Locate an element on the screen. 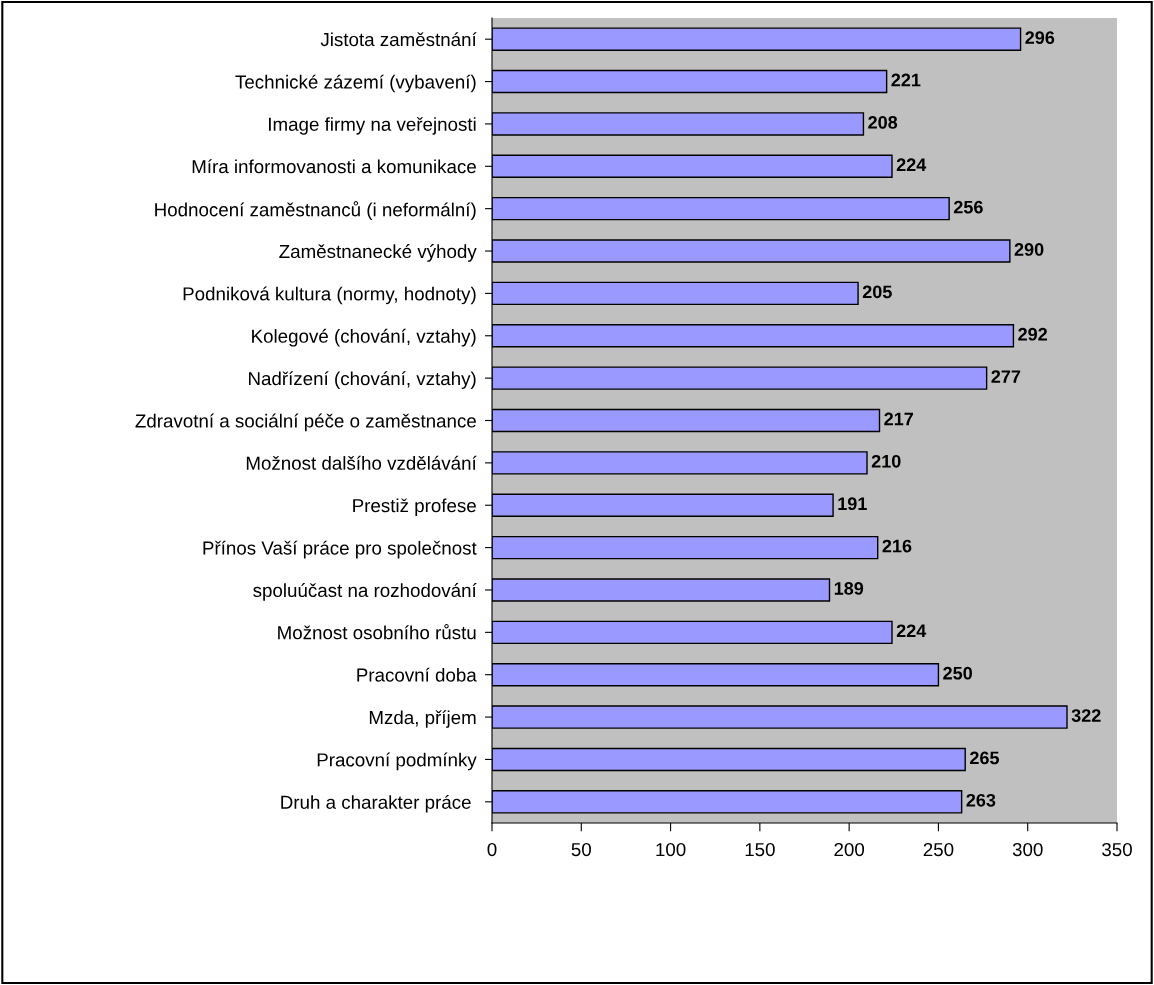 The height and width of the screenshot is (985, 1154). y-tick-label: Kolegové (chování, vztahy) is located at coordinates (364, 337).